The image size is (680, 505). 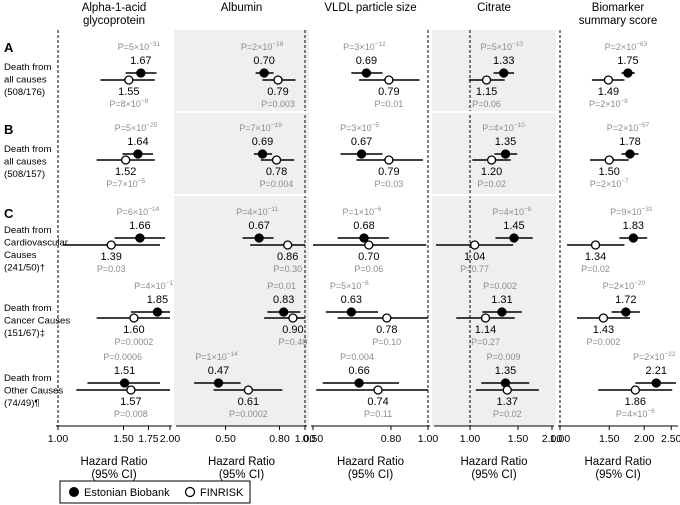 What do you see at coordinates (277, 184) in the screenshot?
I see `p-value-fin-1-1: P=0.004` at bounding box center [277, 184].